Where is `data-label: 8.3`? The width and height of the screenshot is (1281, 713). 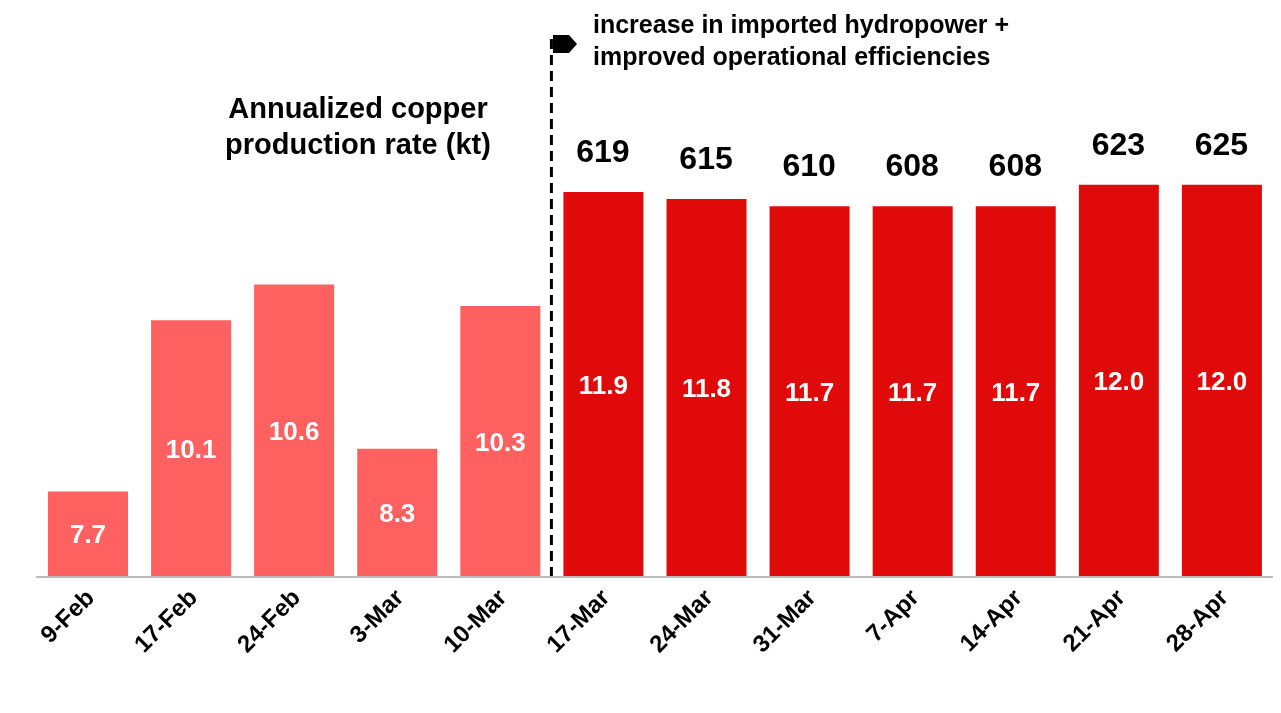
data-label: 8.3 is located at coordinates (397, 513).